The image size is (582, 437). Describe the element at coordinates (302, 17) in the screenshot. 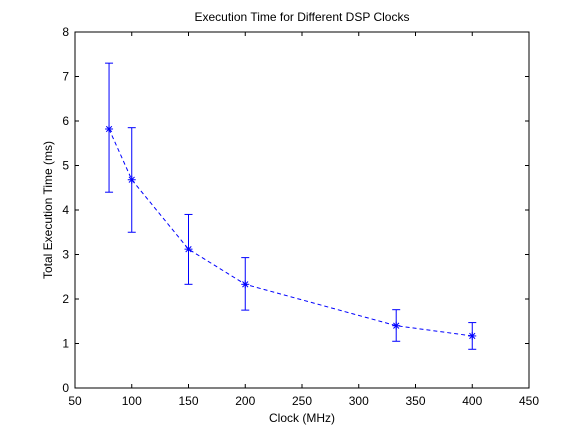

I see `chart-title: Execution Time for Different DSP Clocks` at that location.